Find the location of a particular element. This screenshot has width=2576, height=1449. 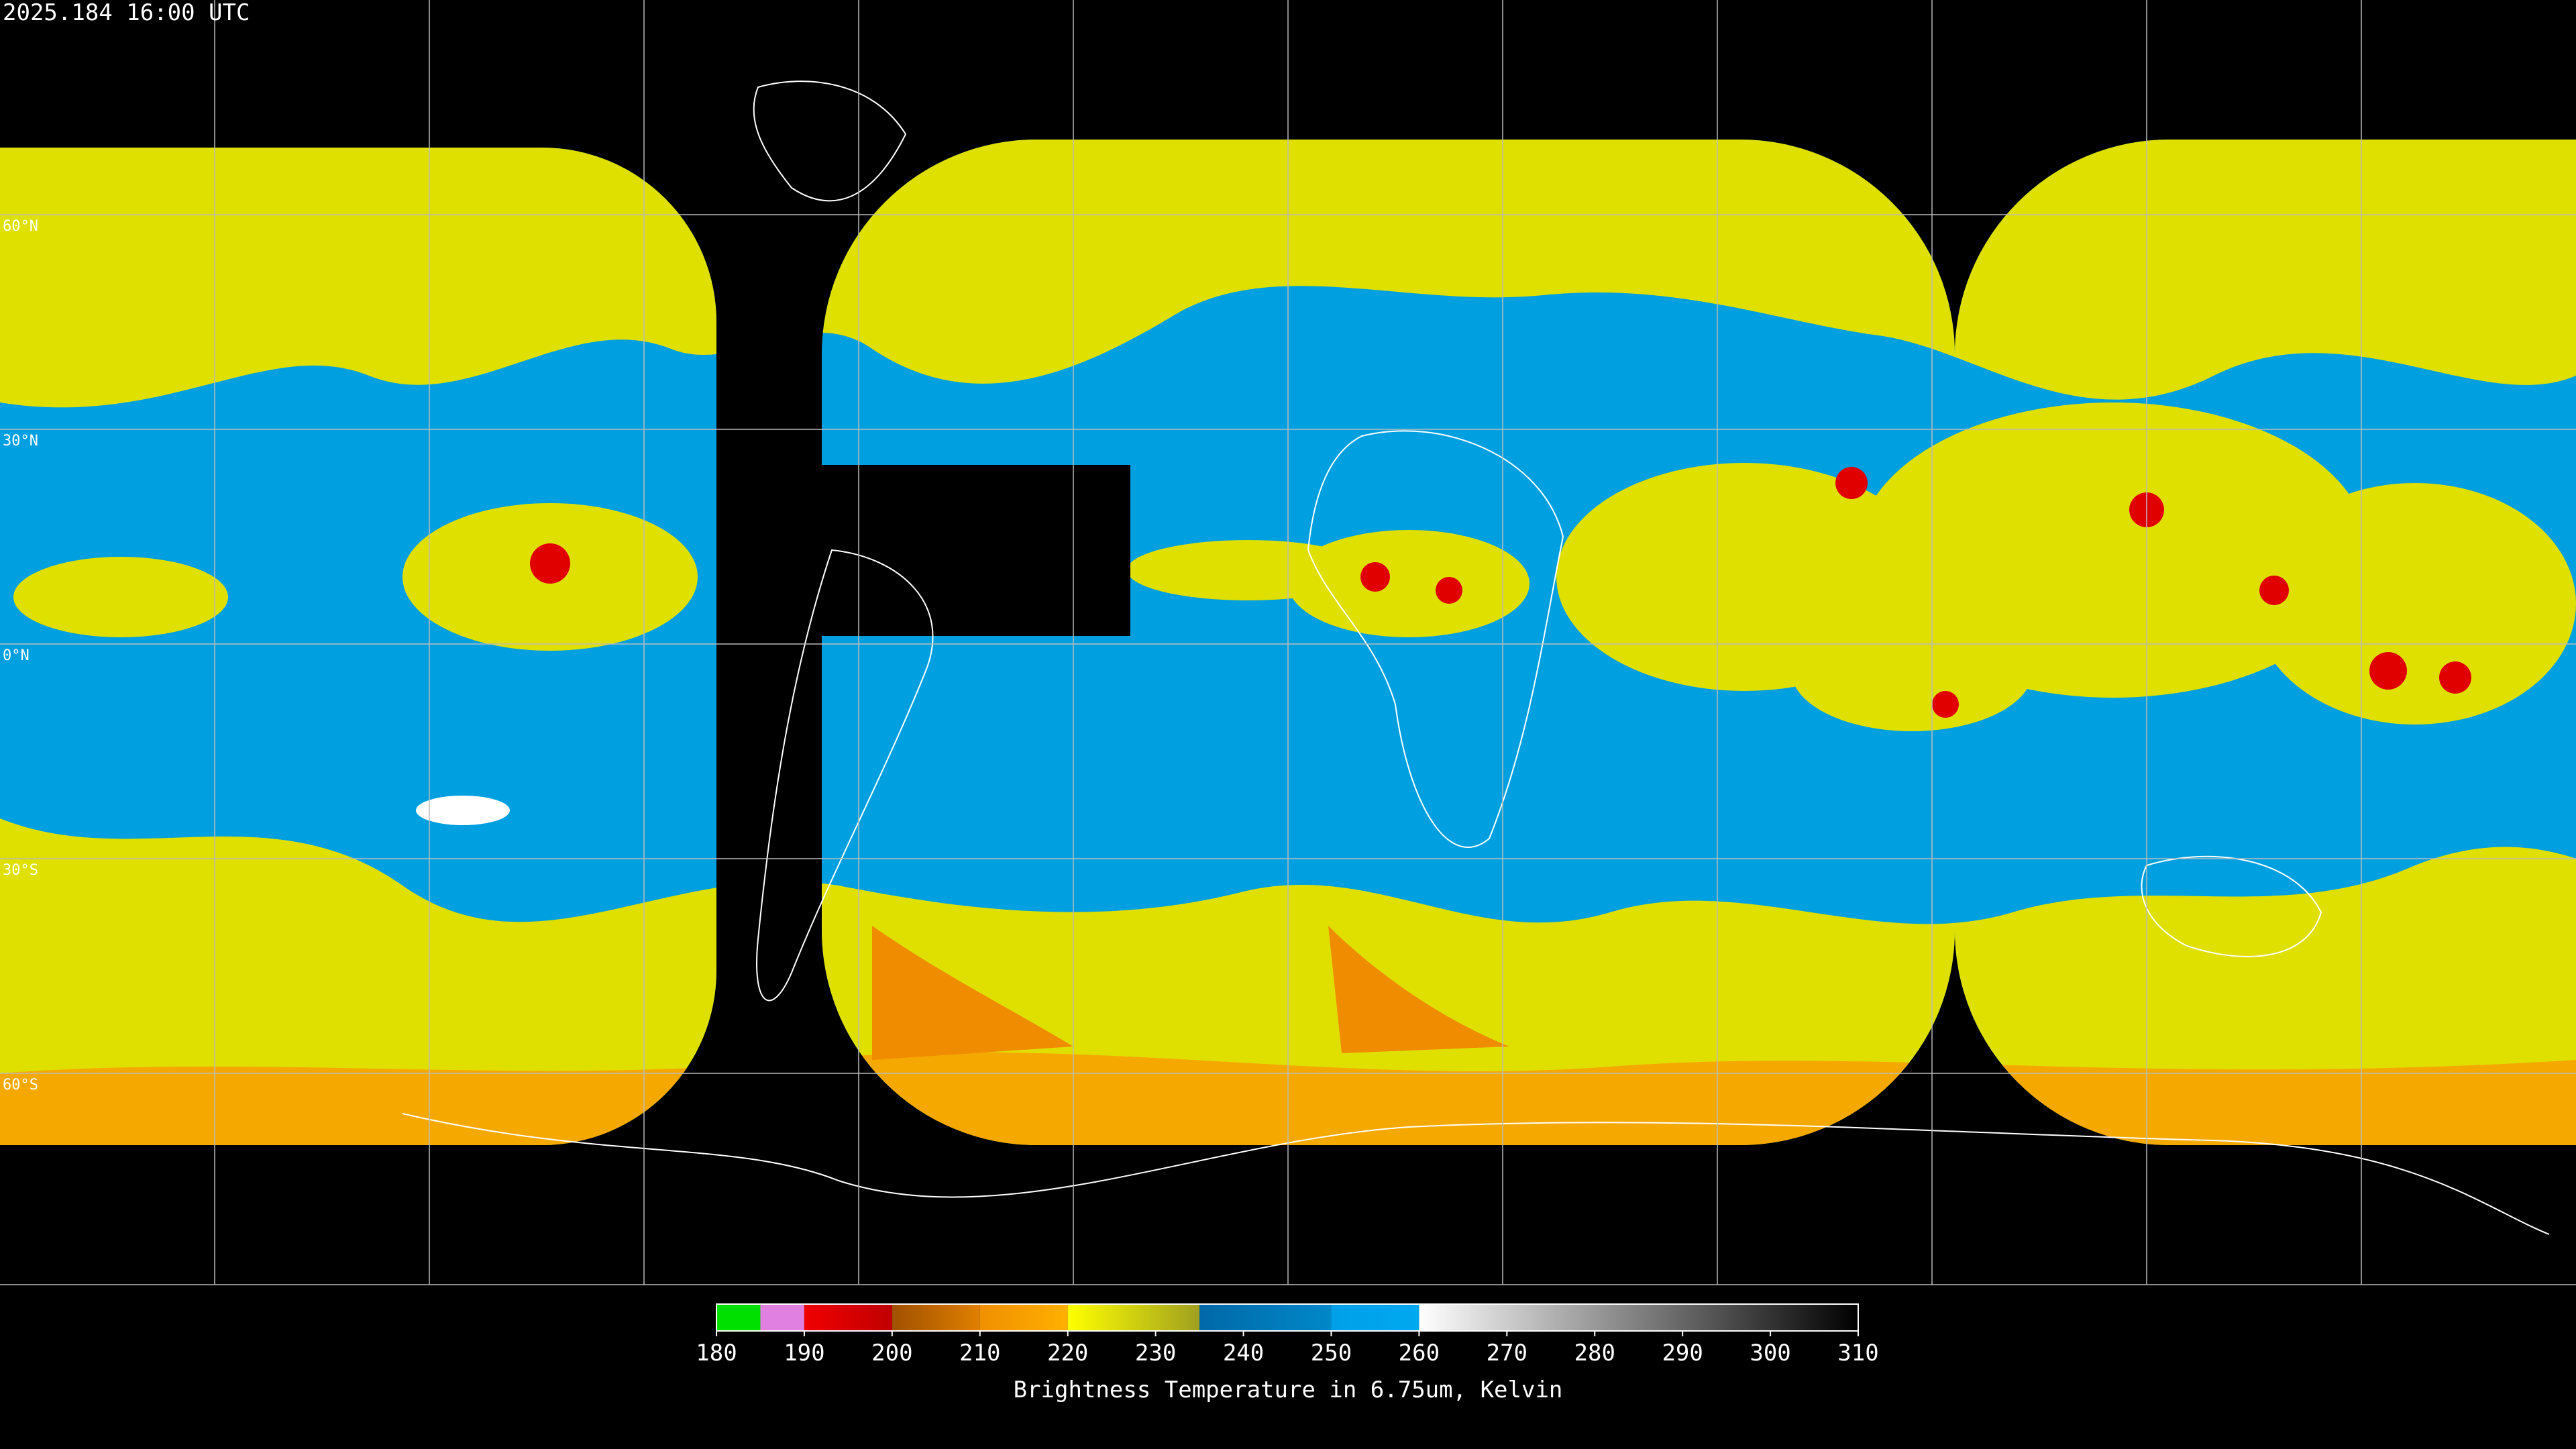

colorbar-frame is located at coordinates (1287, 1317).